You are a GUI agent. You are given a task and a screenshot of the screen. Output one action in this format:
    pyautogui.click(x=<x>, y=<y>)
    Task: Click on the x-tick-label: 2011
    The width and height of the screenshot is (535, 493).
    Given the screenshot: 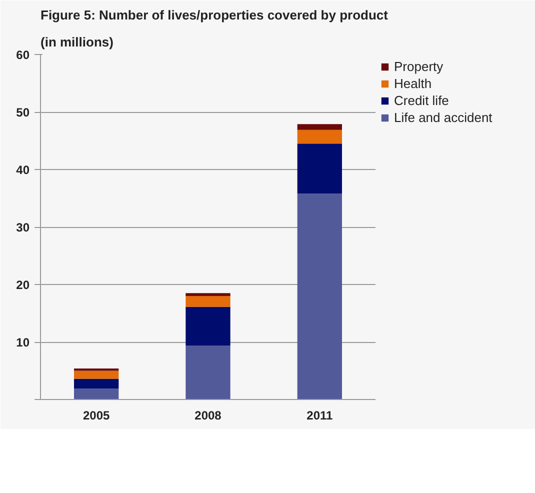 What is the action you would take?
    pyautogui.click(x=320, y=415)
    